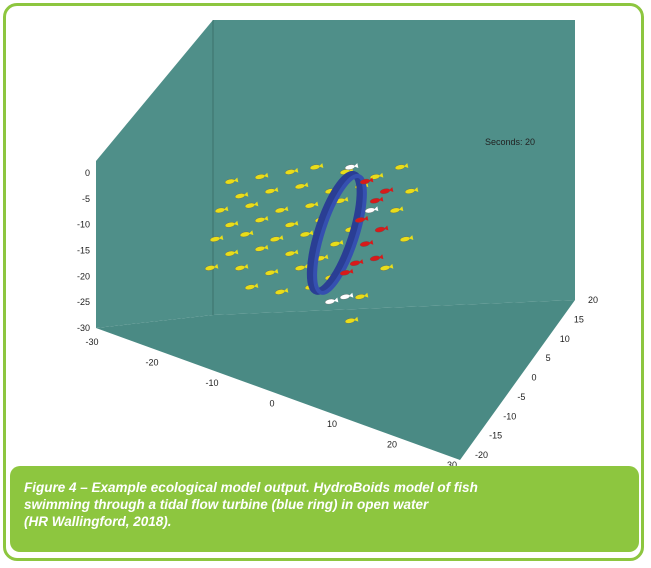 The width and height of the screenshot is (651, 568). What do you see at coordinates (211, 383) in the screenshot?
I see `x-tick-label: -10` at bounding box center [211, 383].